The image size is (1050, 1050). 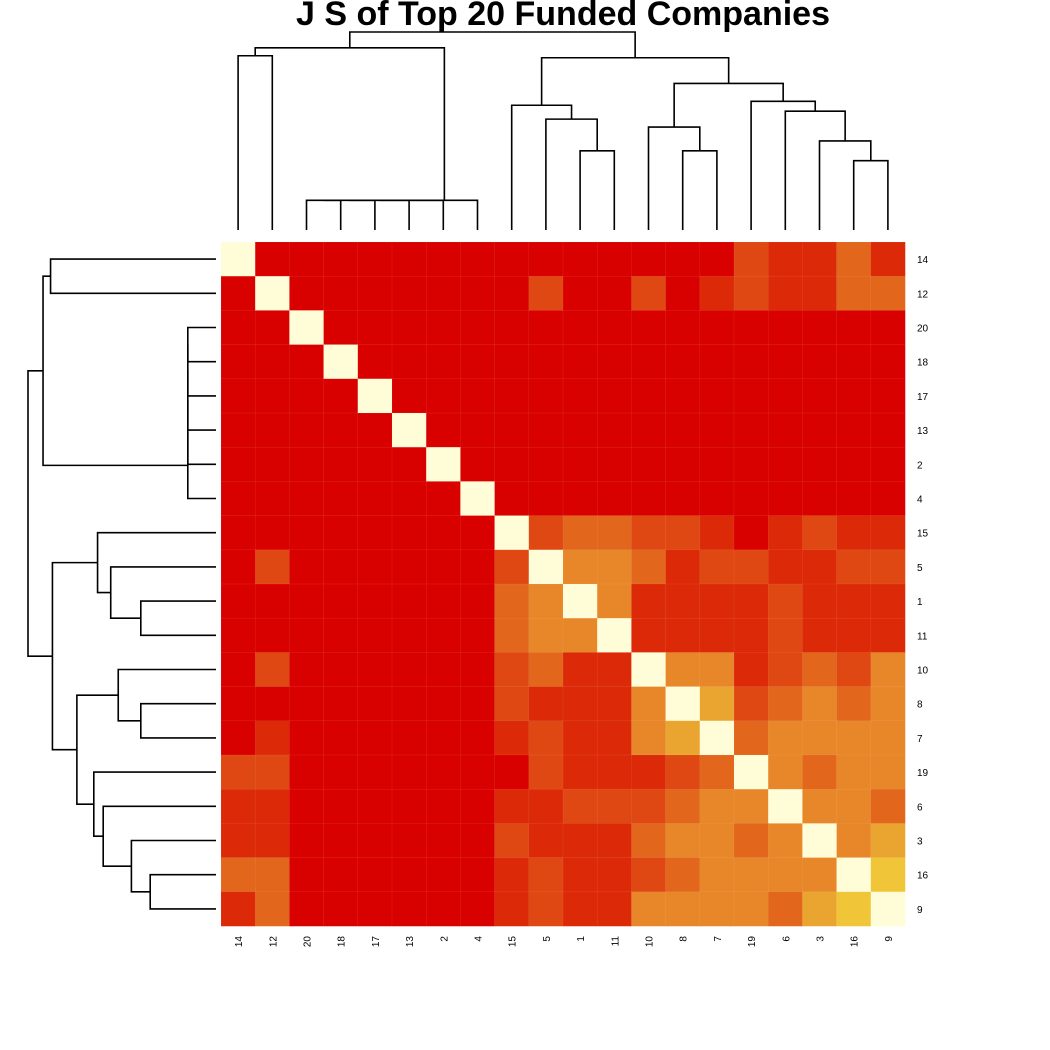 I want to click on column-dendrogram, so click(x=563, y=130).